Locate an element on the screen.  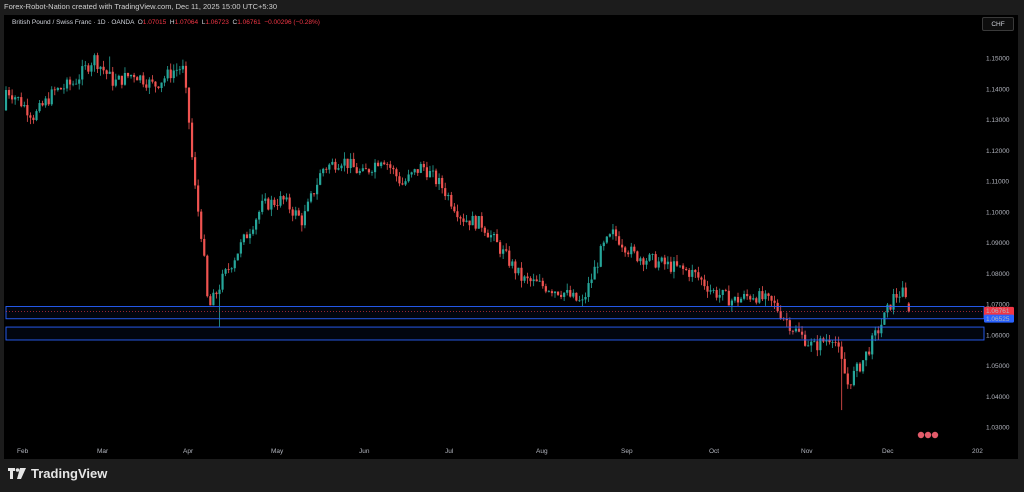
tradingview-wordmark: TradingView is located at coordinates (69, 473).